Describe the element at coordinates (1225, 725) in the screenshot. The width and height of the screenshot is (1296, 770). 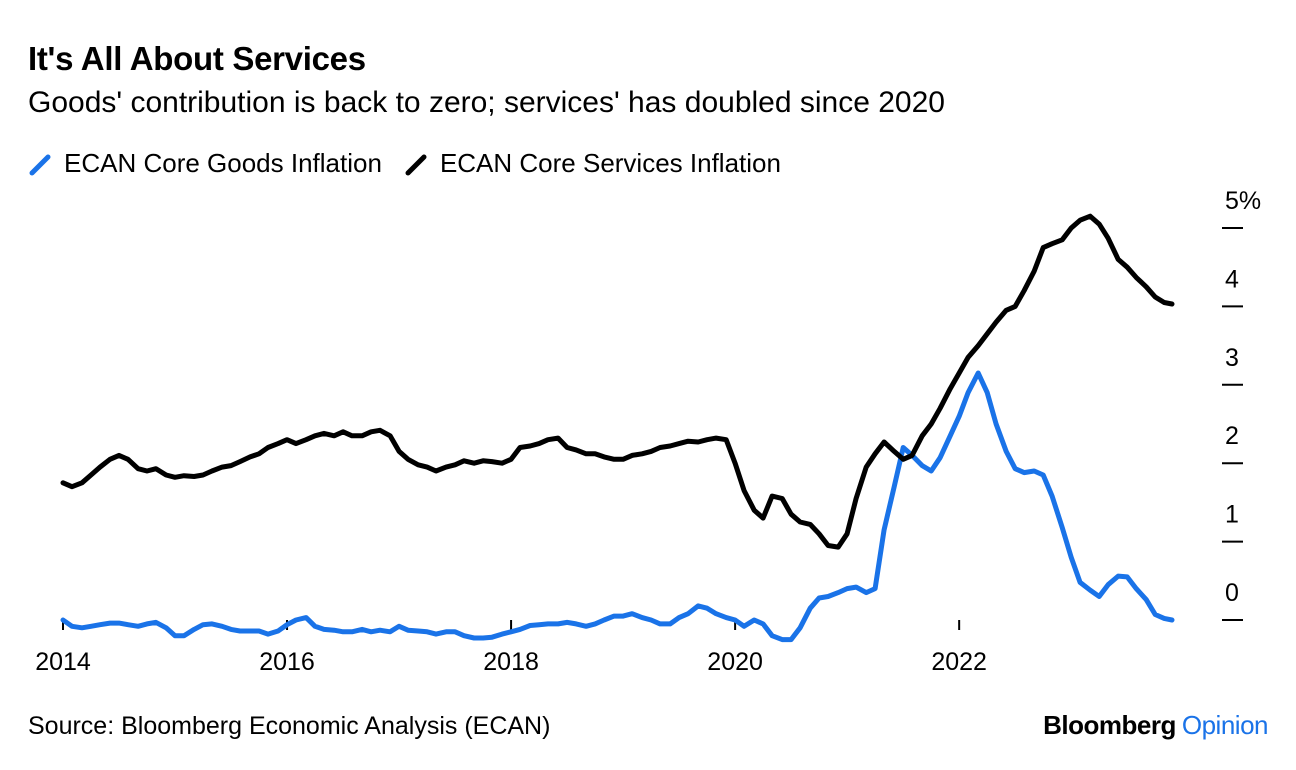
I see `brand-opinion: Opinion` at that location.